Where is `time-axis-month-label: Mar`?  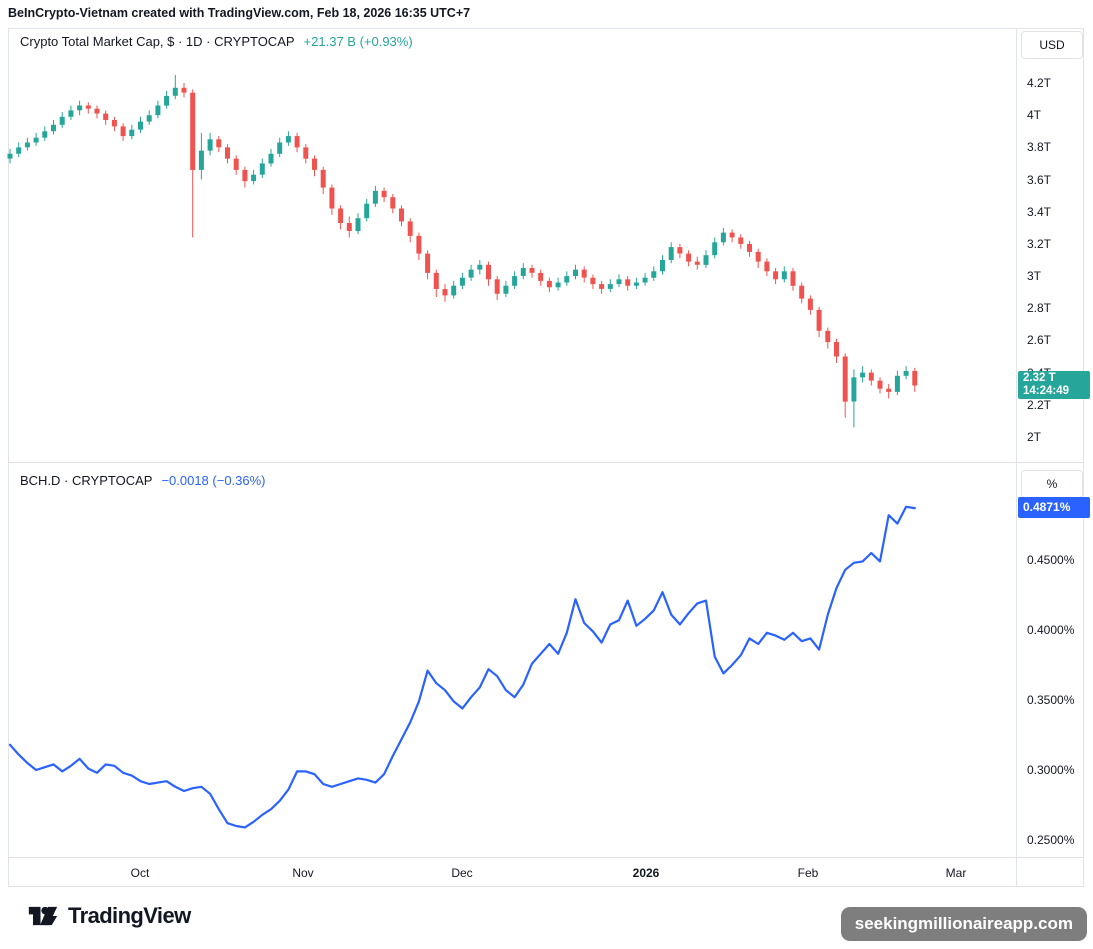 time-axis-month-label: Mar is located at coordinates (956, 873).